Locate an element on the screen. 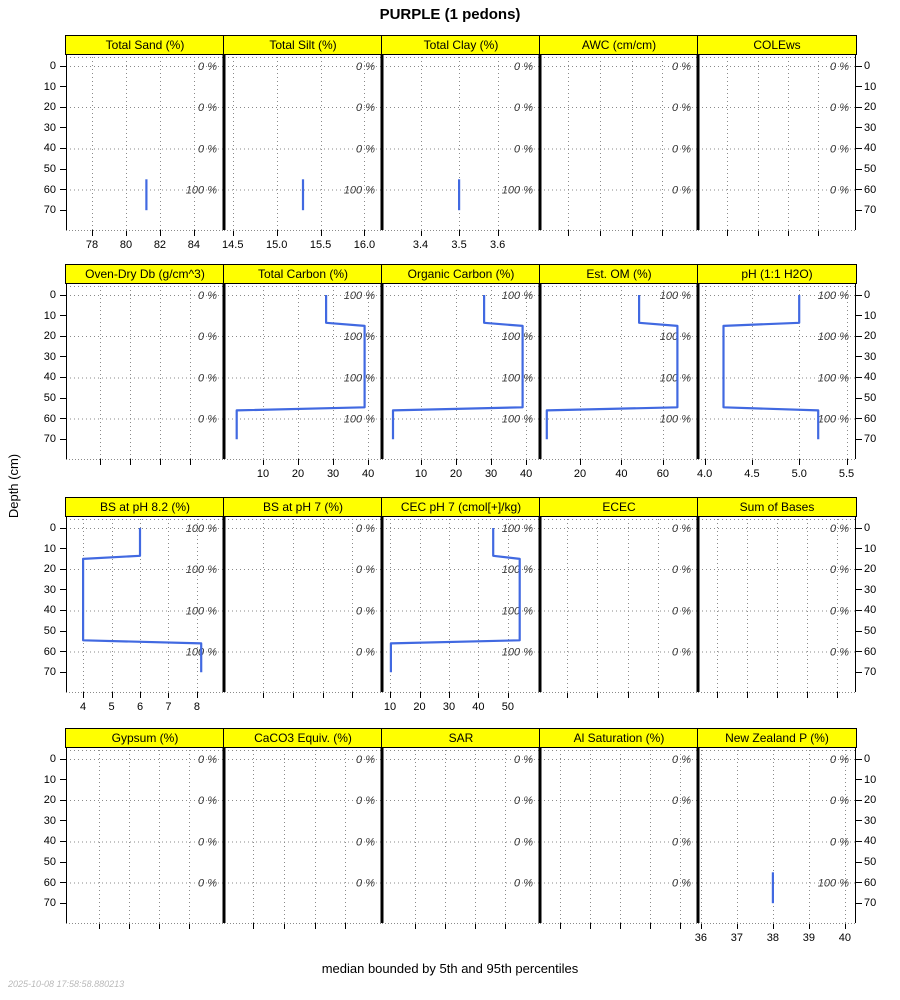 This screenshot has width=900, height=1000. x-tick-label: 50 is located at coordinates (507, 707).